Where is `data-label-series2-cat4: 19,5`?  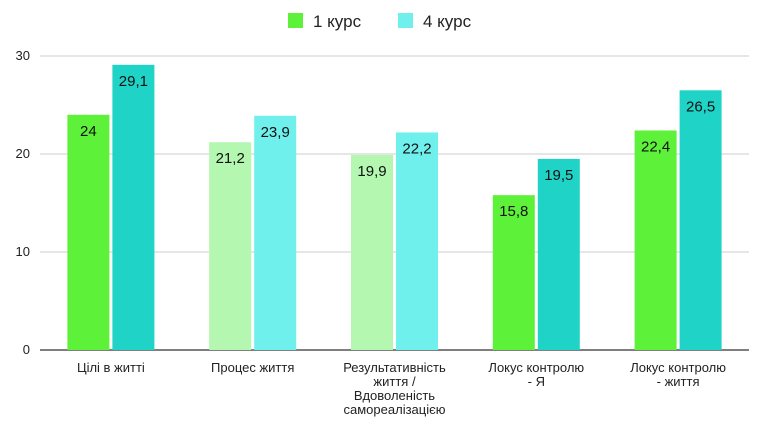
data-label-series2-cat4: 19,5 is located at coordinates (558, 175).